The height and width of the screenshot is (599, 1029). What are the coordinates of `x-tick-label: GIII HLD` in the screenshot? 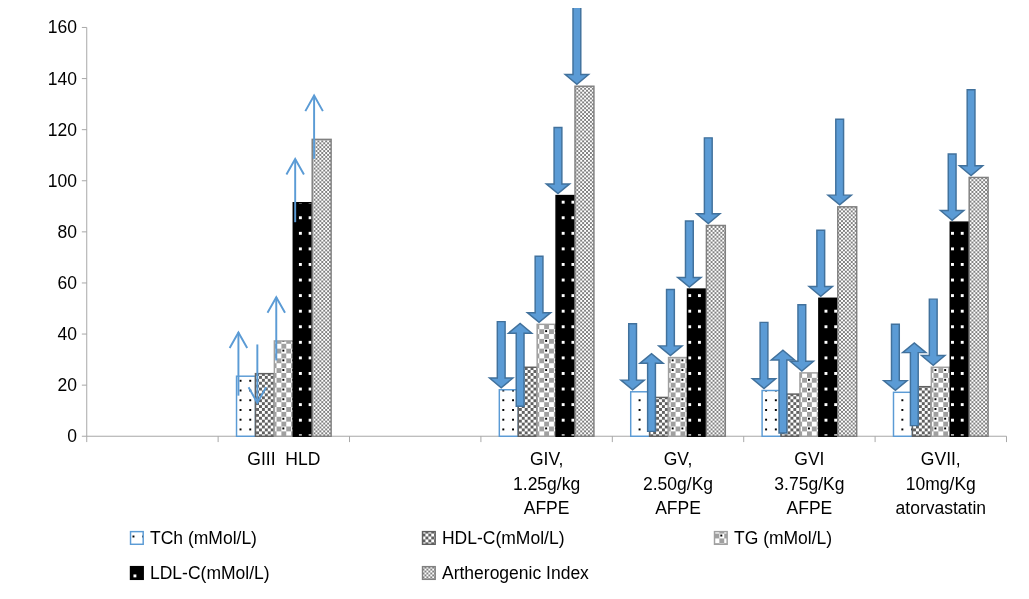 It's located at (284, 459).